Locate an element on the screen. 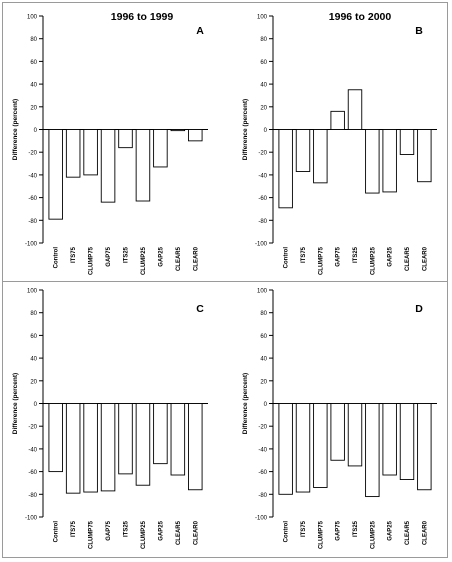 This screenshot has height=562, width=452. y-tick-label: 60 is located at coordinates (263, 63).